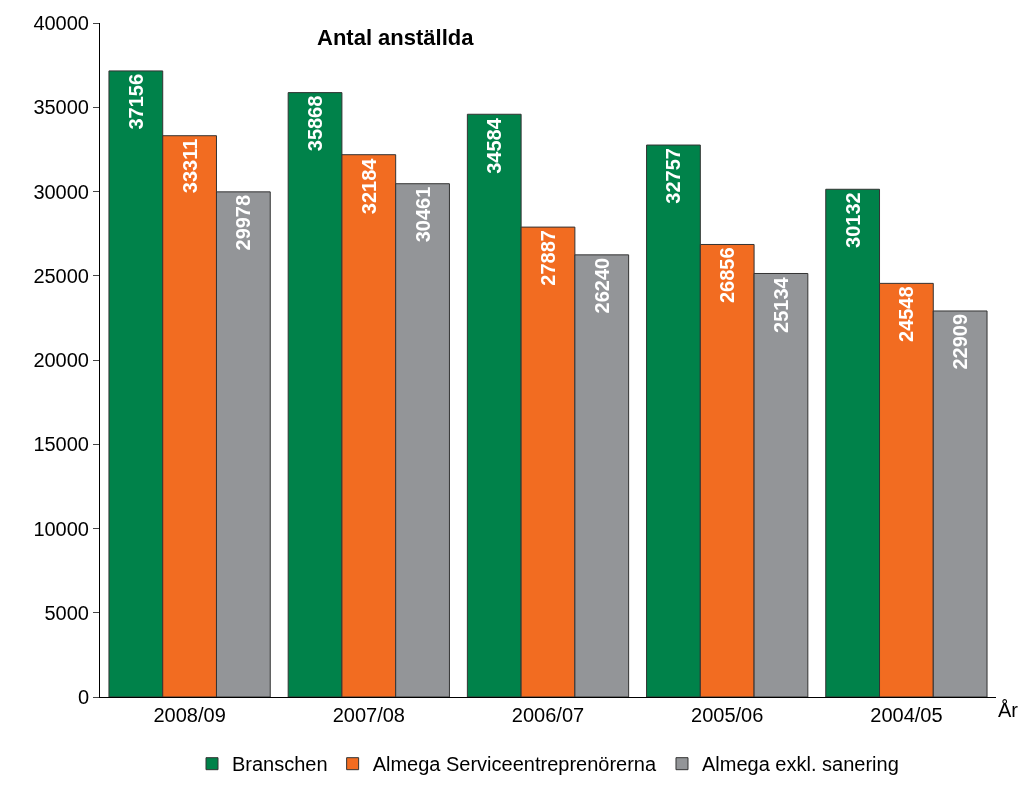 This screenshot has height=795, width=1036. I want to click on y-tick-label: 15000, so click(61, 444).